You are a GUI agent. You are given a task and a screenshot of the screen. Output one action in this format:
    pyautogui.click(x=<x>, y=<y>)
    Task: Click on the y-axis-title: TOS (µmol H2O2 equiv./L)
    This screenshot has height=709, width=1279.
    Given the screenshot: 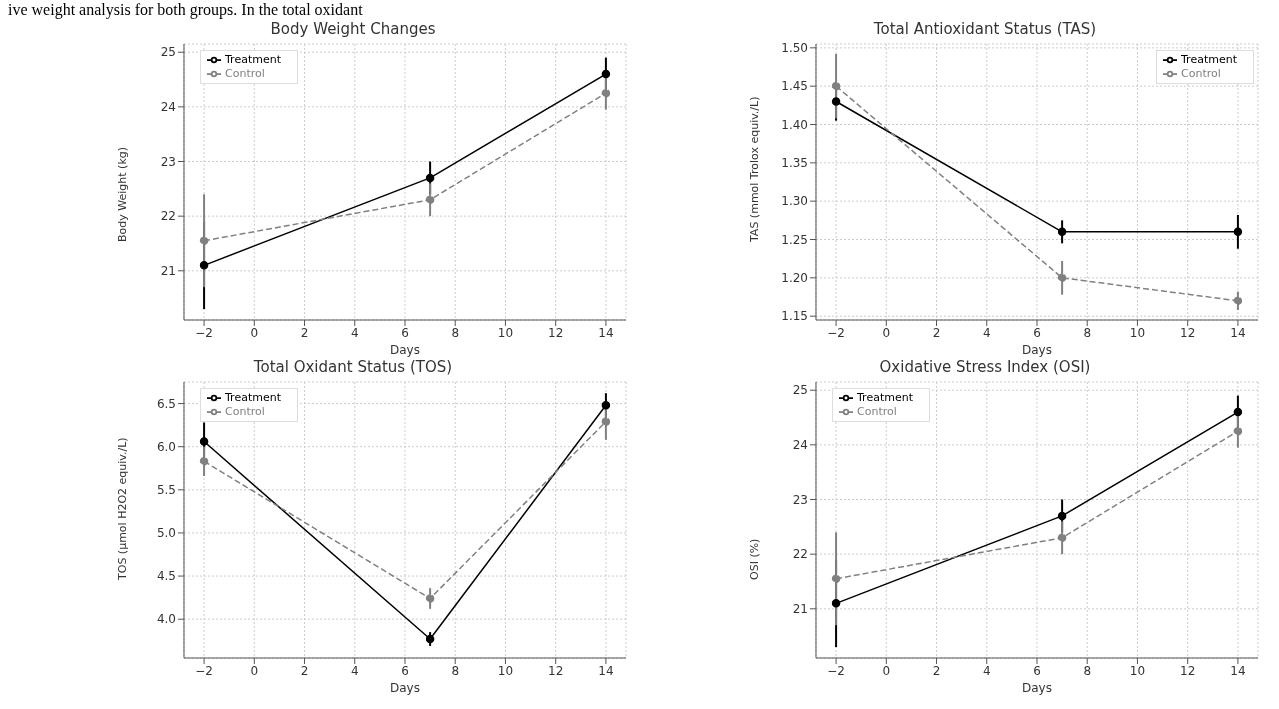 What is the action you would take?
    pyautogui.click(x=122, y=509)
    